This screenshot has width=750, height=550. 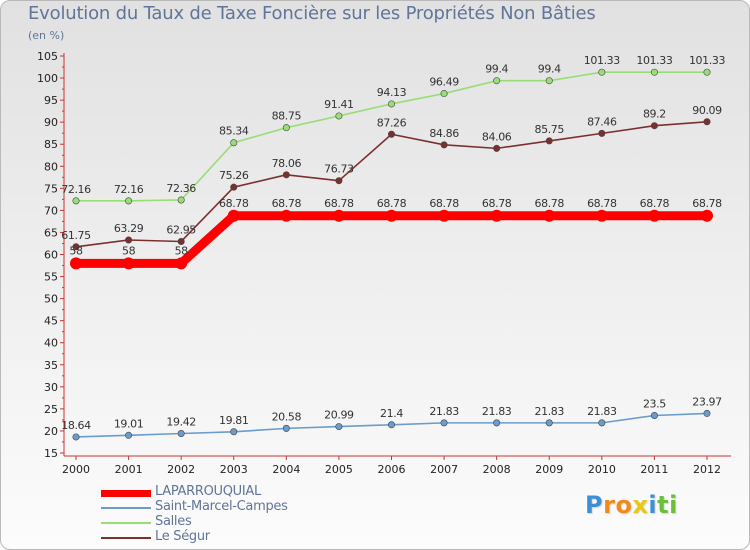 I want to click on legend-item: Salles, so click(x=231, y=522).